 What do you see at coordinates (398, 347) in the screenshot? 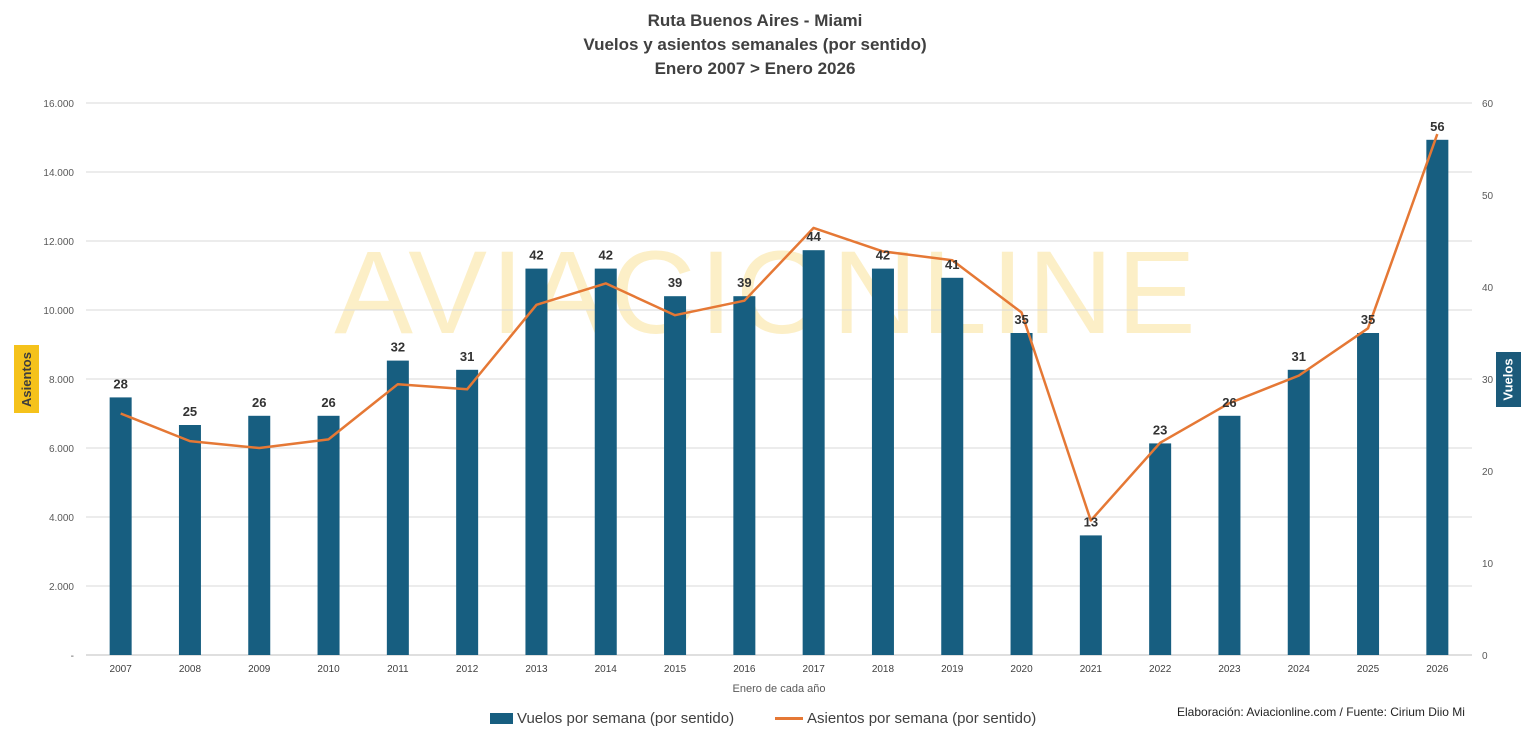
I see `bar-data-label: 32` at bounding box center [398, 347].